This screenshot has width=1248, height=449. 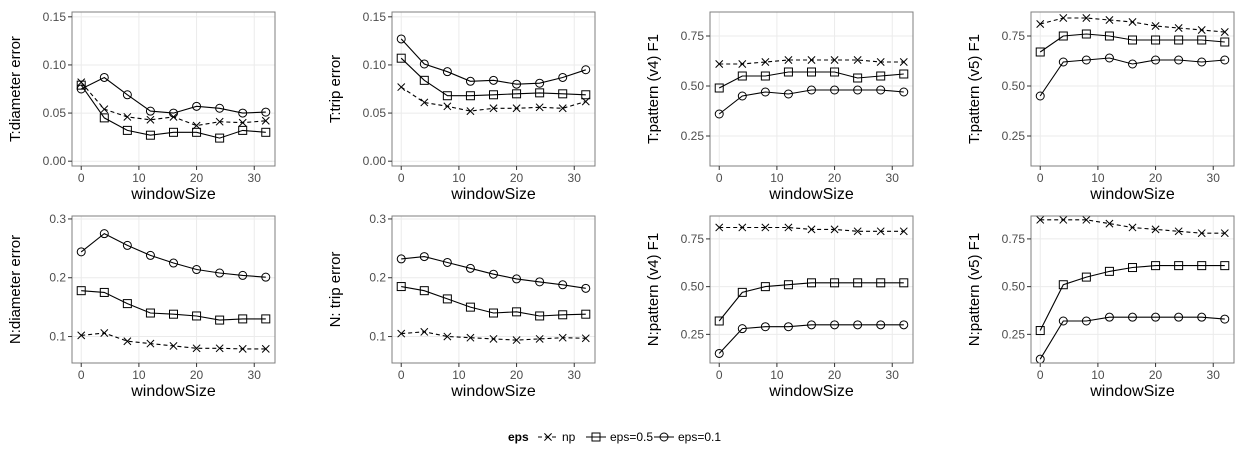 What do you see at coordinates (375, 65) in the screenshot?
I see `y-tick-label: 0.10` at bounding box center [375, 65].